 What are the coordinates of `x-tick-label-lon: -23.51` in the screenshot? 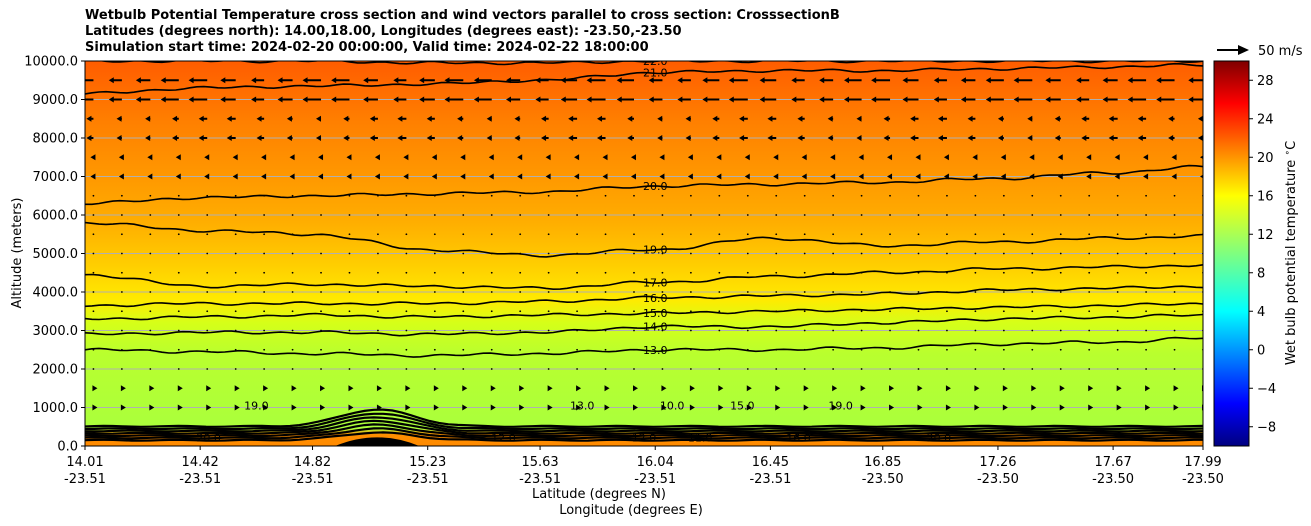 It's located at (200, 479).